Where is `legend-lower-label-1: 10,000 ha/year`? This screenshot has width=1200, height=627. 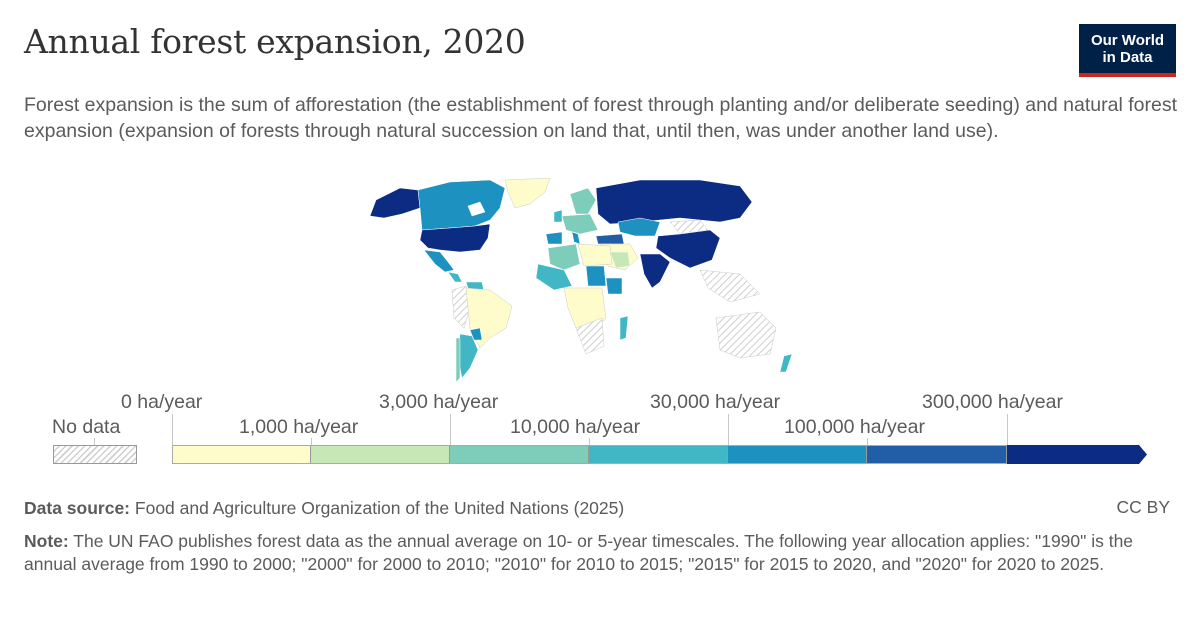
legend-lower-label-1: 10,000 ha/year is located at coordinates (575, 427).